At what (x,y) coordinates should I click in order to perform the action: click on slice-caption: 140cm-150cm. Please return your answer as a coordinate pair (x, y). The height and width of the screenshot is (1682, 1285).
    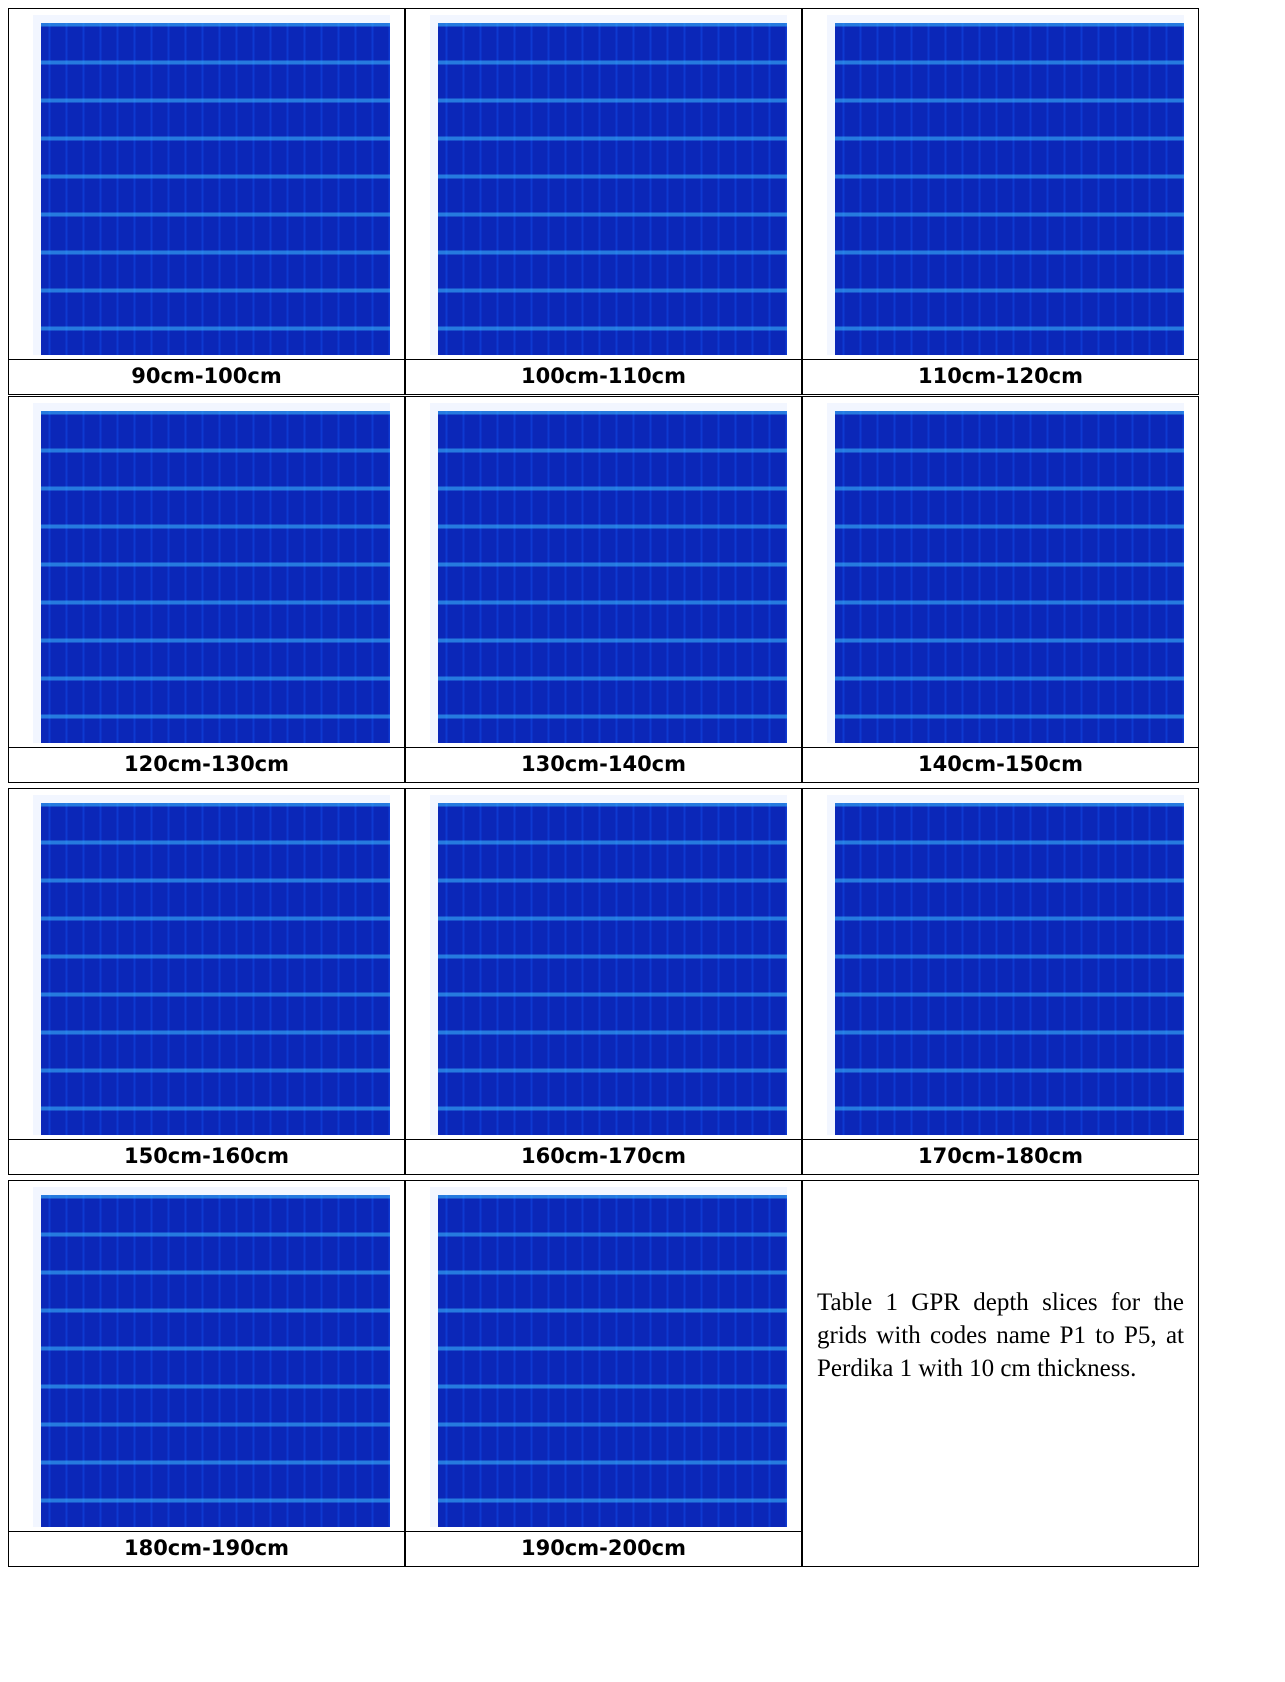
    Looking at the image, I should click on (1000, 763).